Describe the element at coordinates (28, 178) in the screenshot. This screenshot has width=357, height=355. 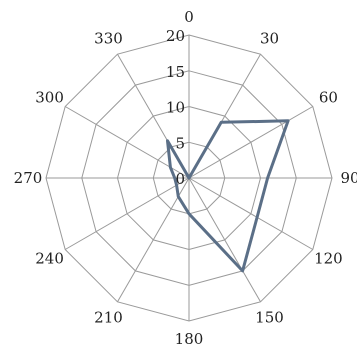
I see `angle-tick-label: 270` at that location.